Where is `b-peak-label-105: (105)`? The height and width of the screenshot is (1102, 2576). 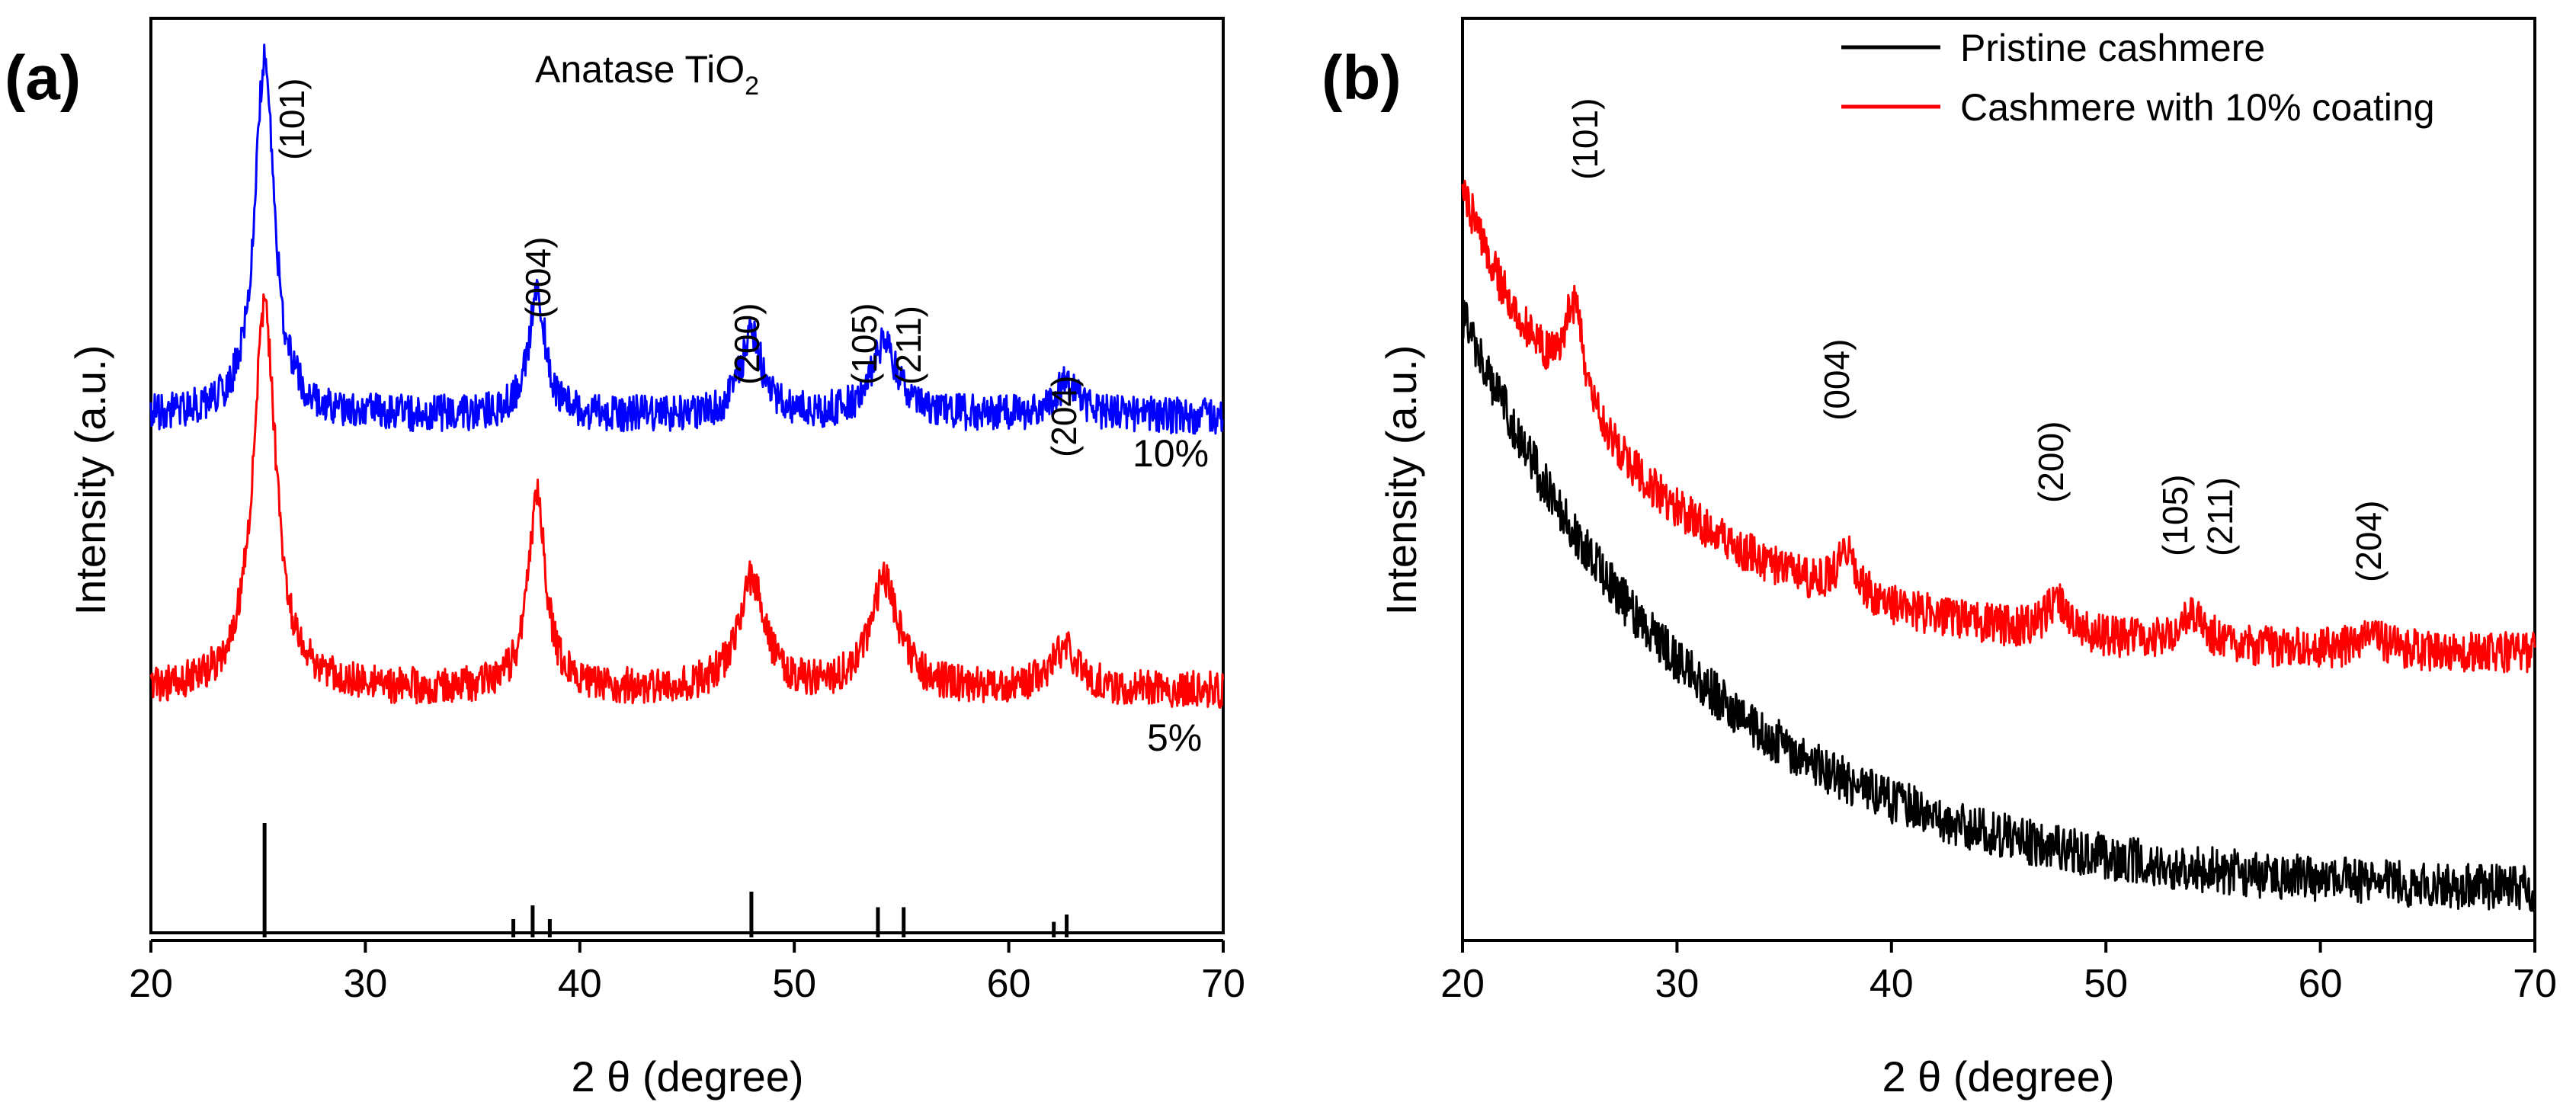
b-peak-label-105: (105) is located at coordinates (2175, 515).